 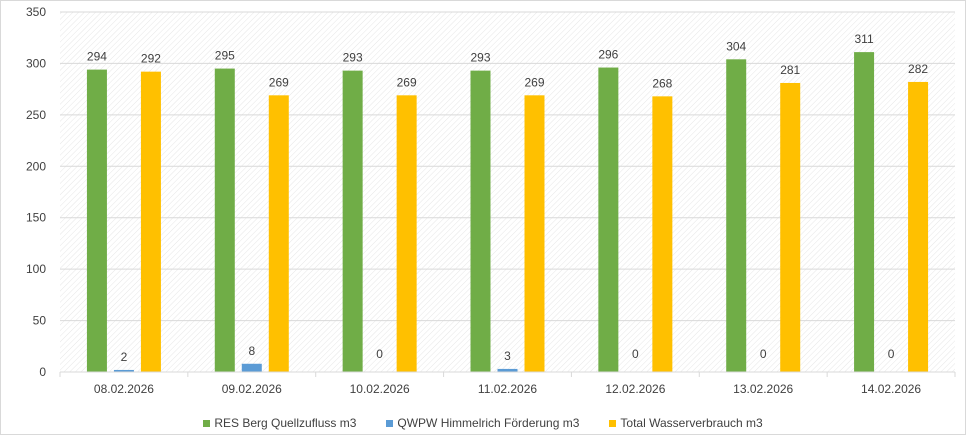 I want to click on y-tick-label: 300, so click(x=36, y=63).